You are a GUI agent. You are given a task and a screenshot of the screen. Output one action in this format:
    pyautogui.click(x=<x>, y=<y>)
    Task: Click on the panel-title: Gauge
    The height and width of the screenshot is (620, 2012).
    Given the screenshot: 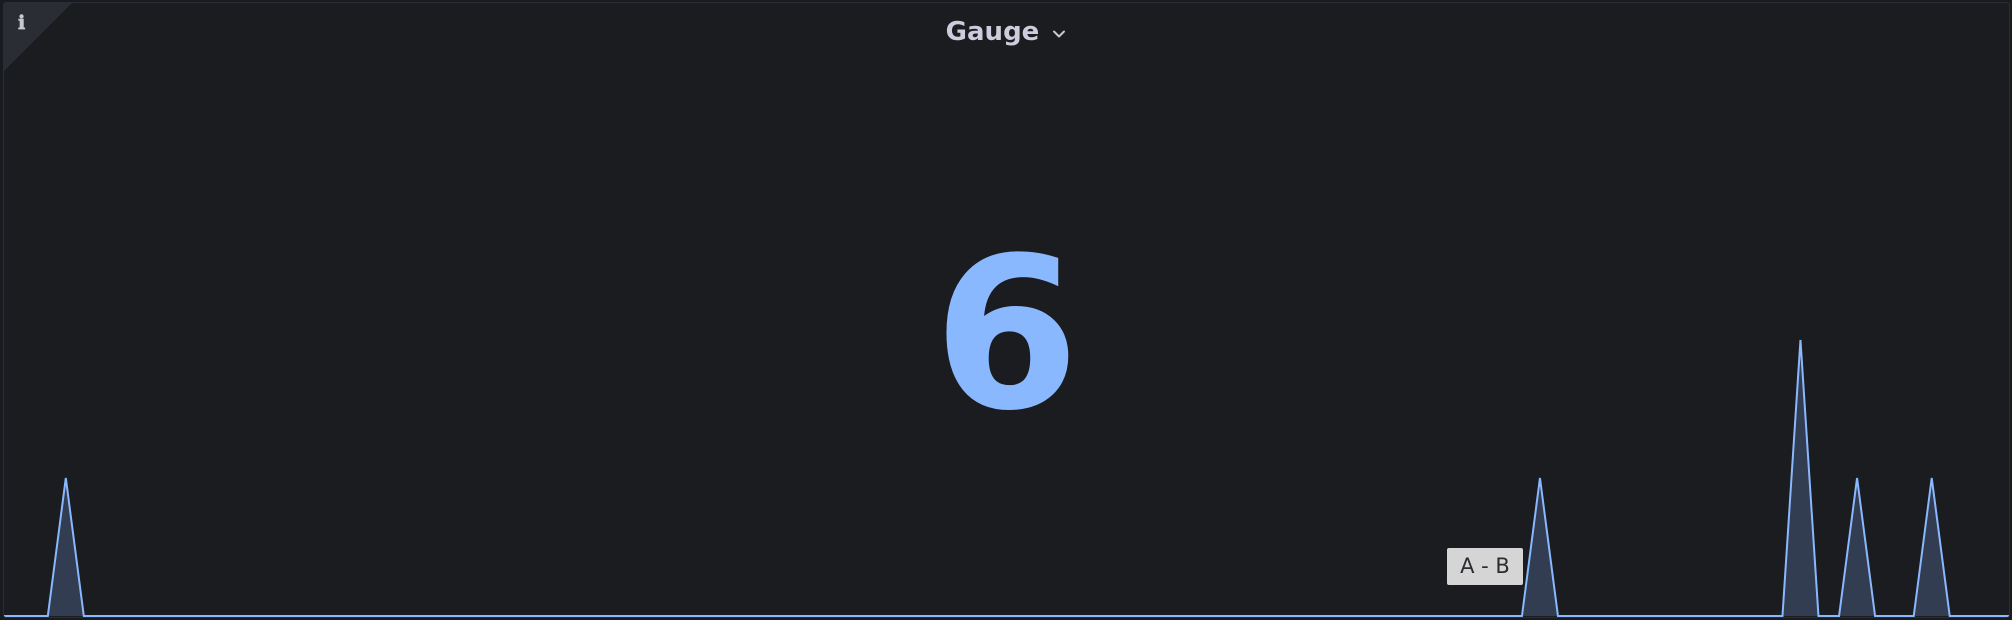 What is the action you would take?
    pyautogui.click(x=992, y=32)
    